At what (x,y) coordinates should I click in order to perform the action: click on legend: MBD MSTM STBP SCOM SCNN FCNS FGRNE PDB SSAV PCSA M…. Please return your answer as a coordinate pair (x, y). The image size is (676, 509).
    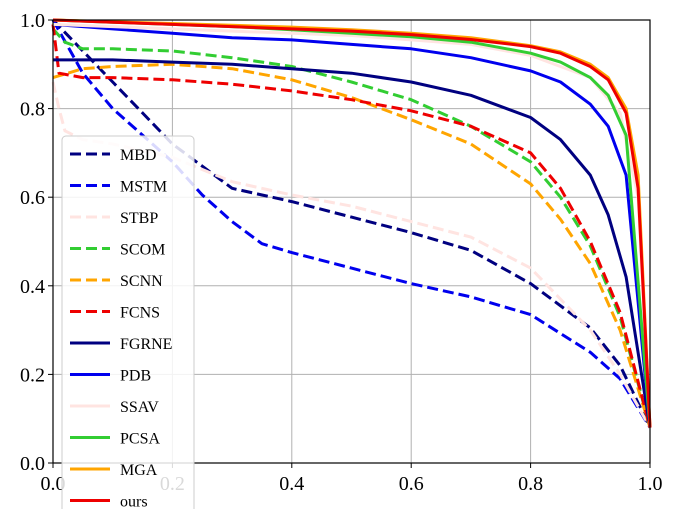
    Looking at the image, I should click on (128, 322).